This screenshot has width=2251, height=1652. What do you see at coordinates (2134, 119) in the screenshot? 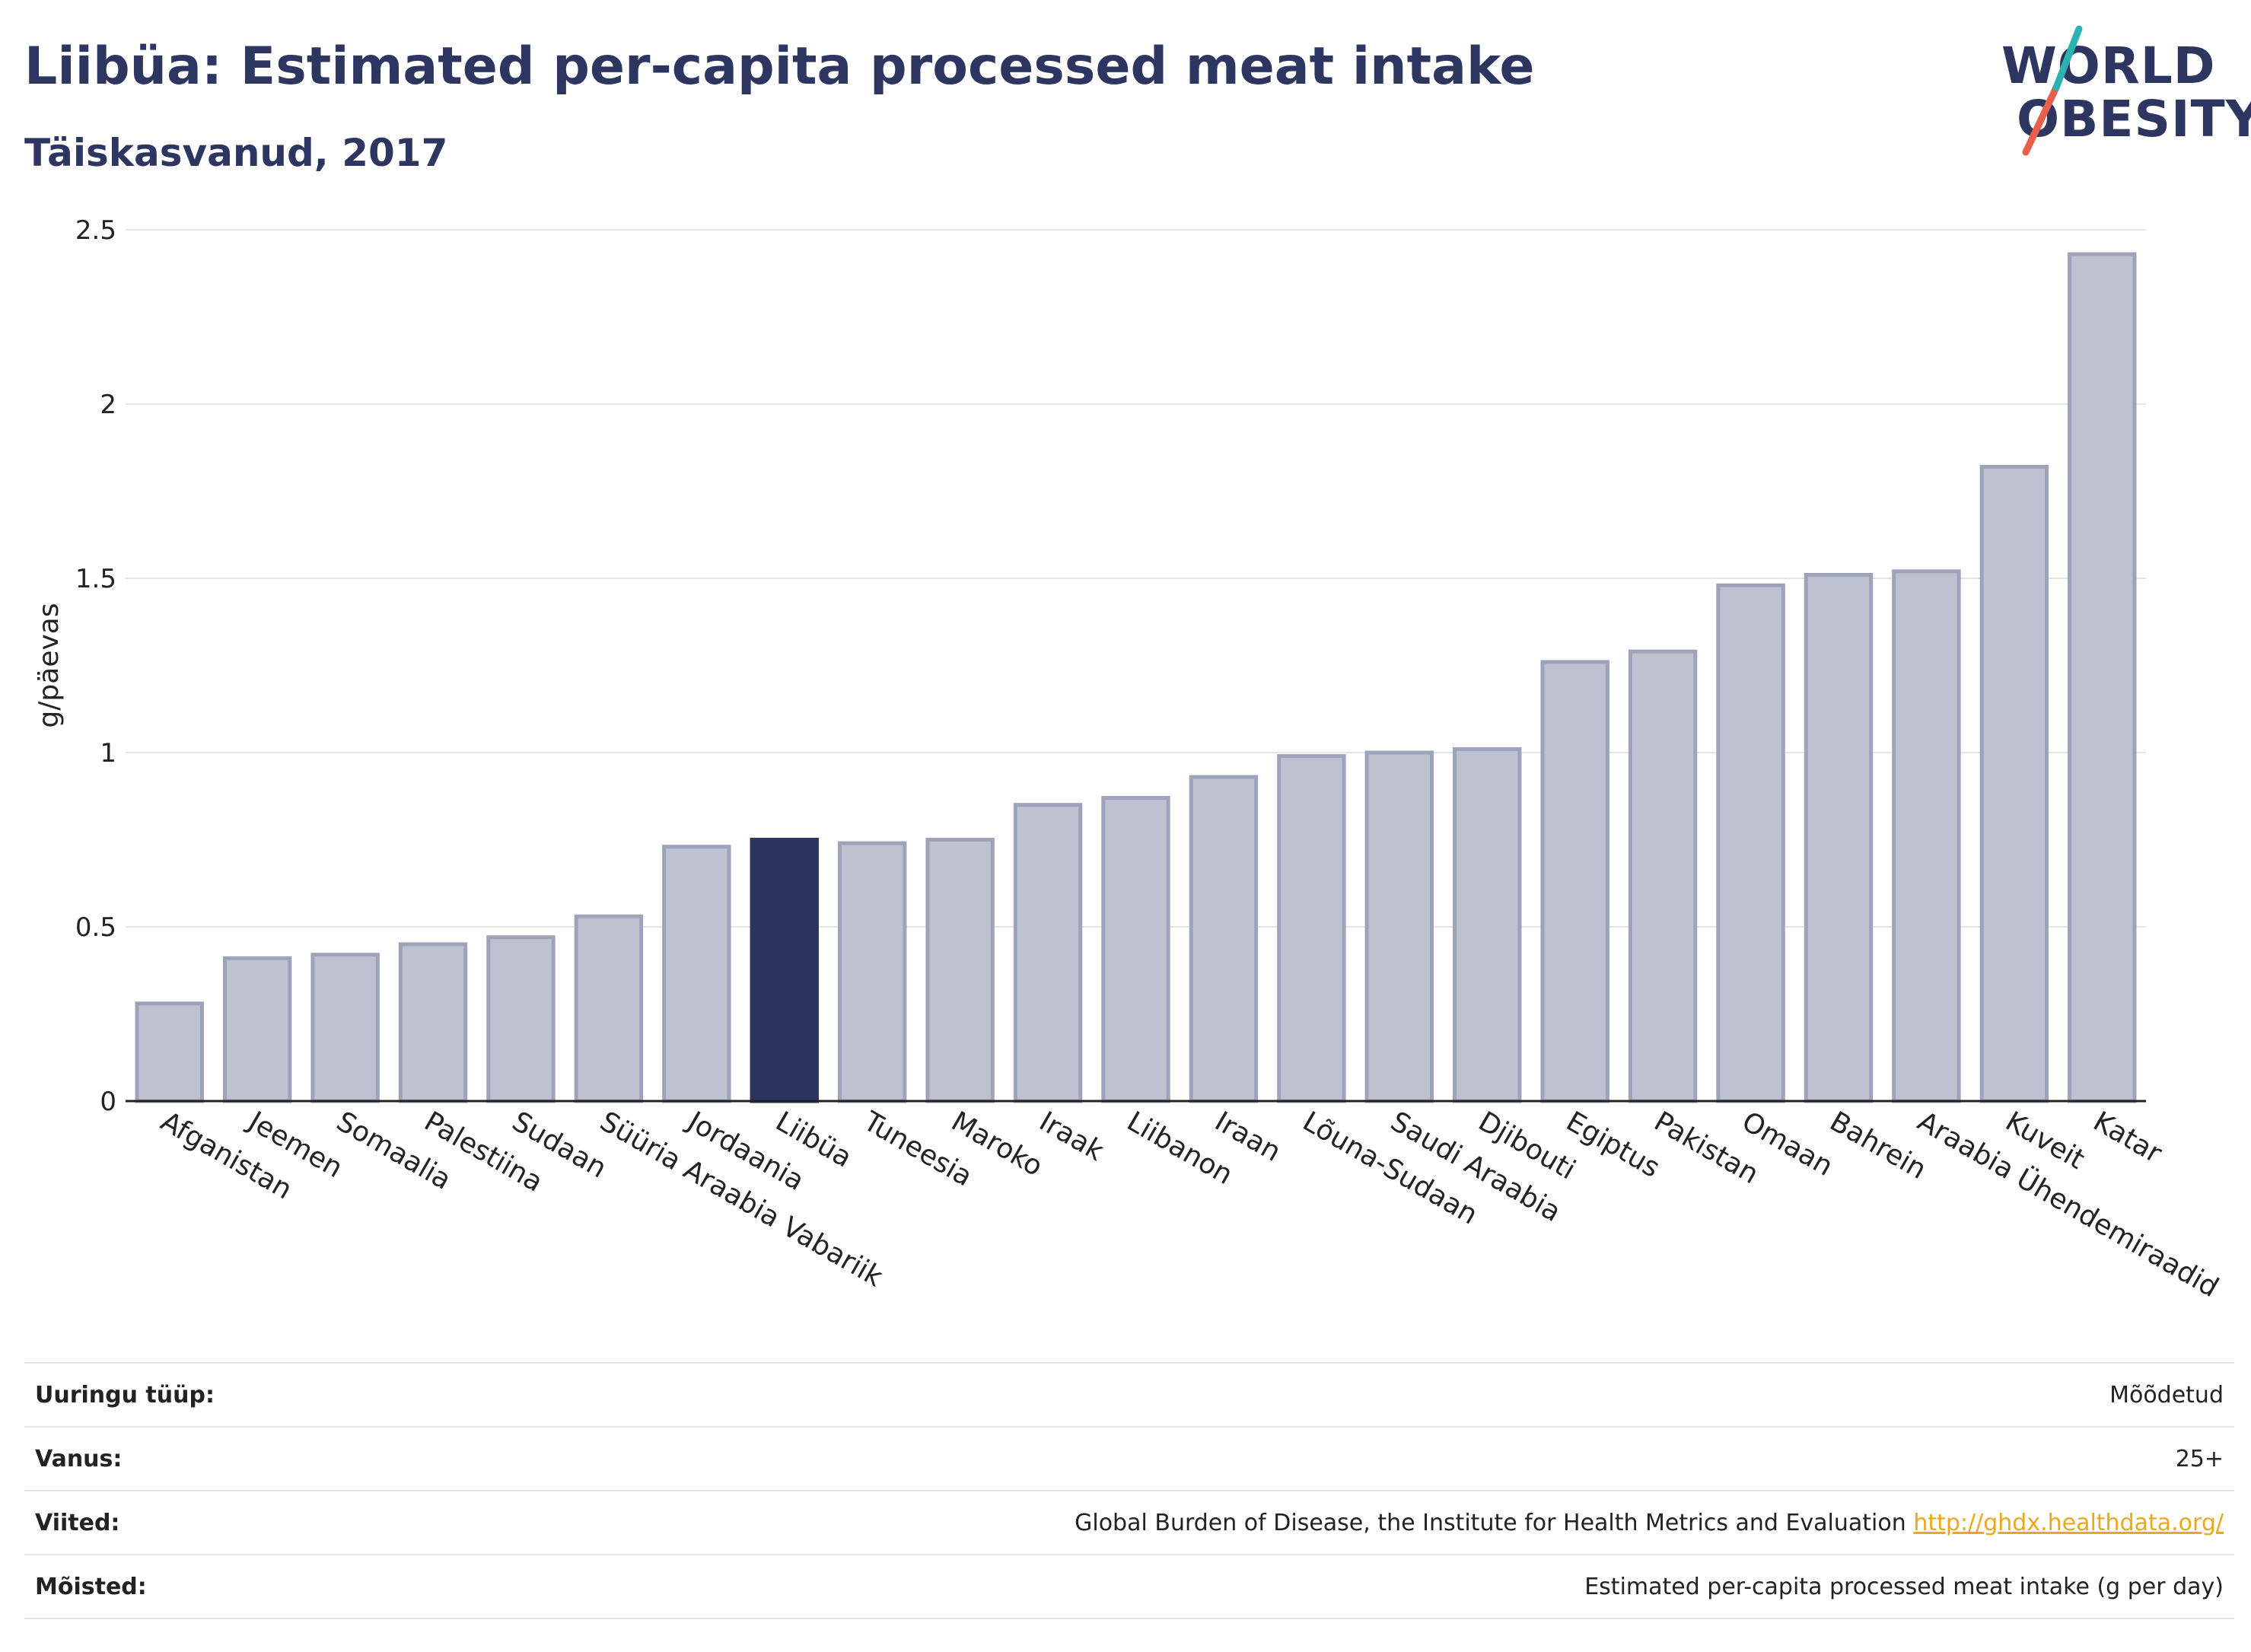
I see `logo-line-2: OBESITY` at bounding box center [2134, 119].